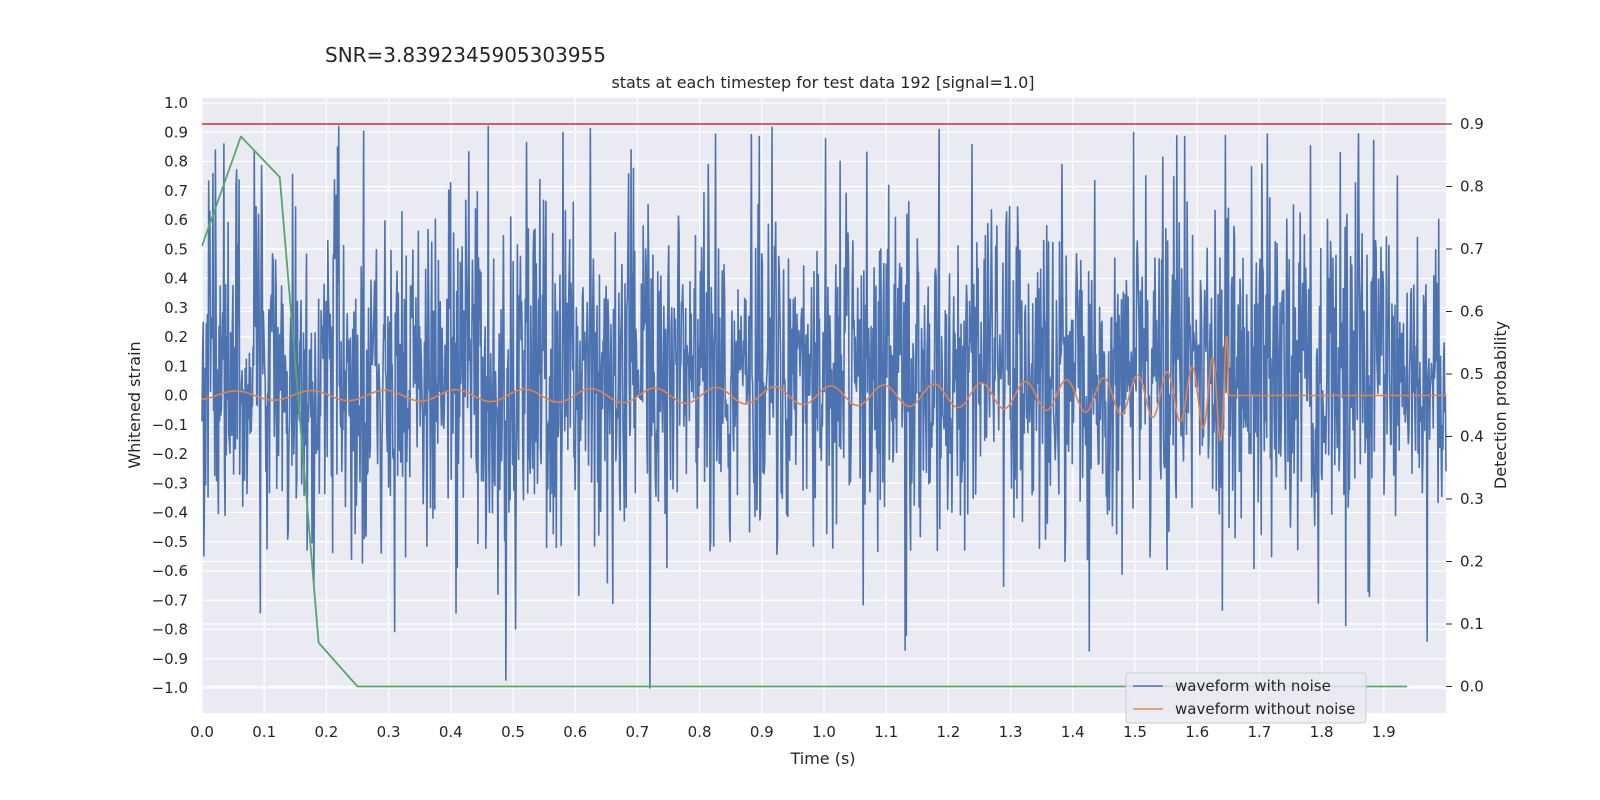 The image size is (1600, 800). Describe the element at coordinates (1472, 499) in the screenshot. I see `y2-tick-label-6: 0.3` at that location.